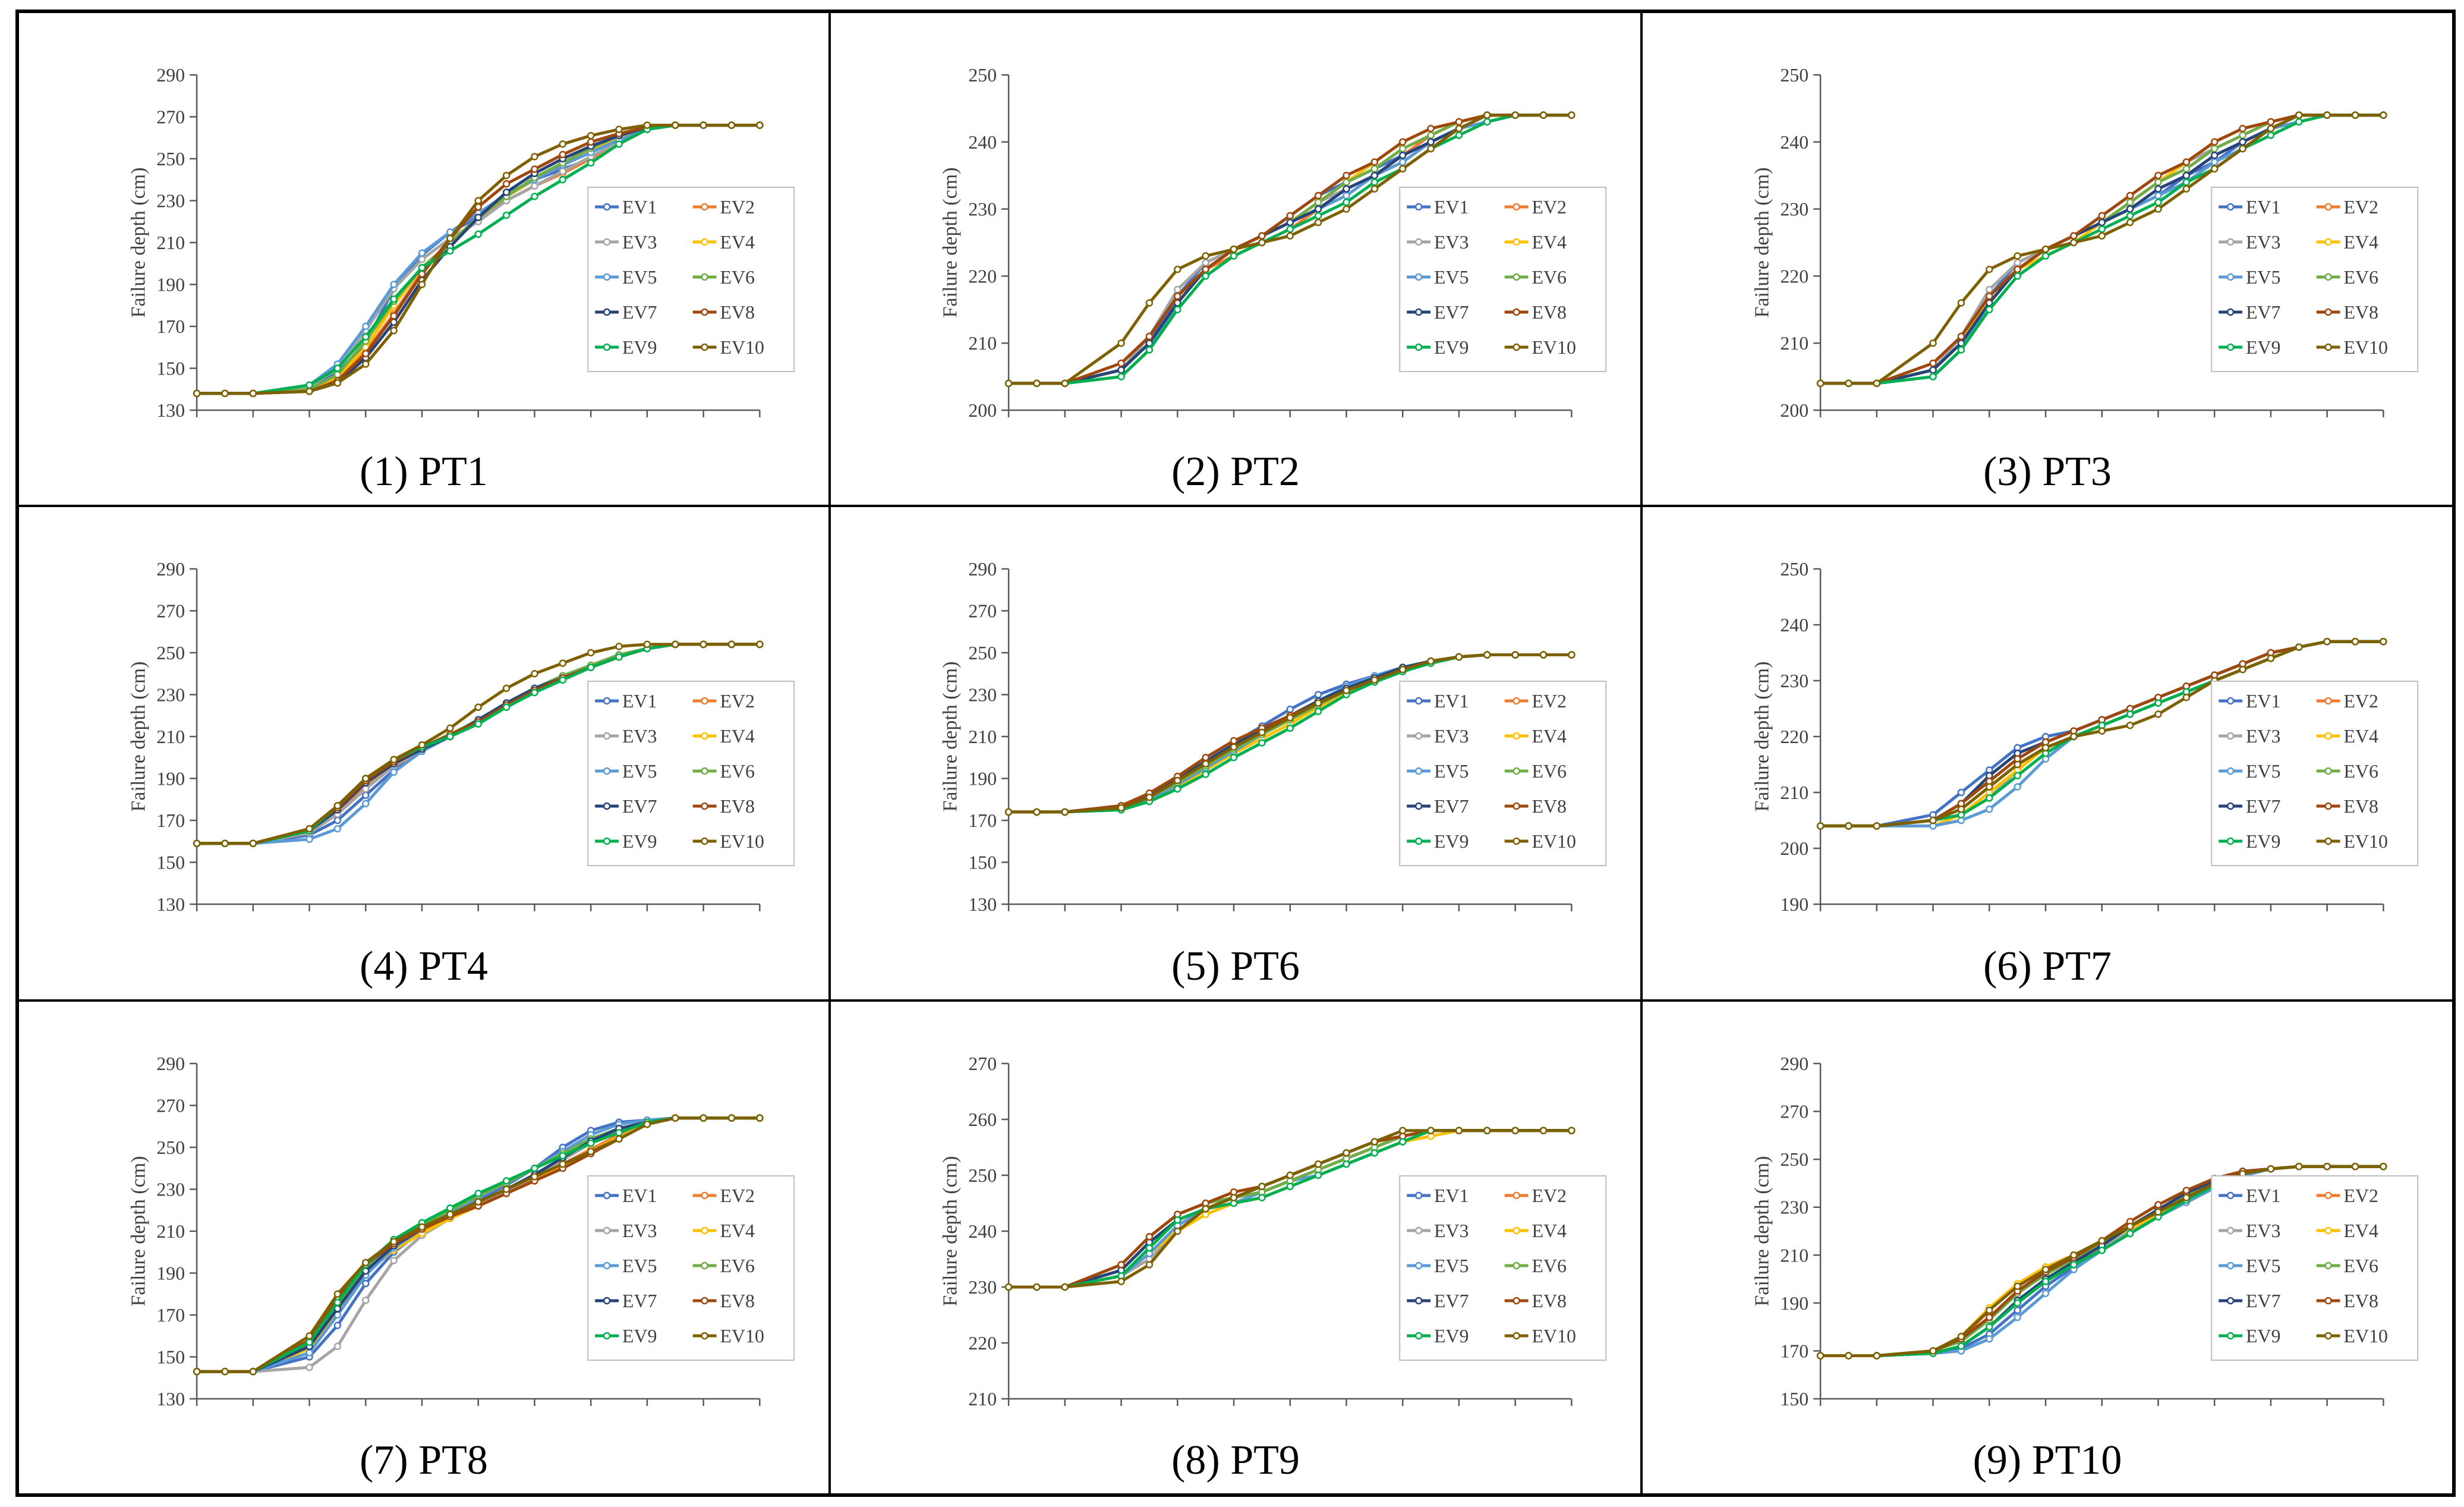  What do you see at coordinates (2047, 472) in the screenshot?
I see `panel-caption: (3) PT3` at bounding box center [2047, 472].